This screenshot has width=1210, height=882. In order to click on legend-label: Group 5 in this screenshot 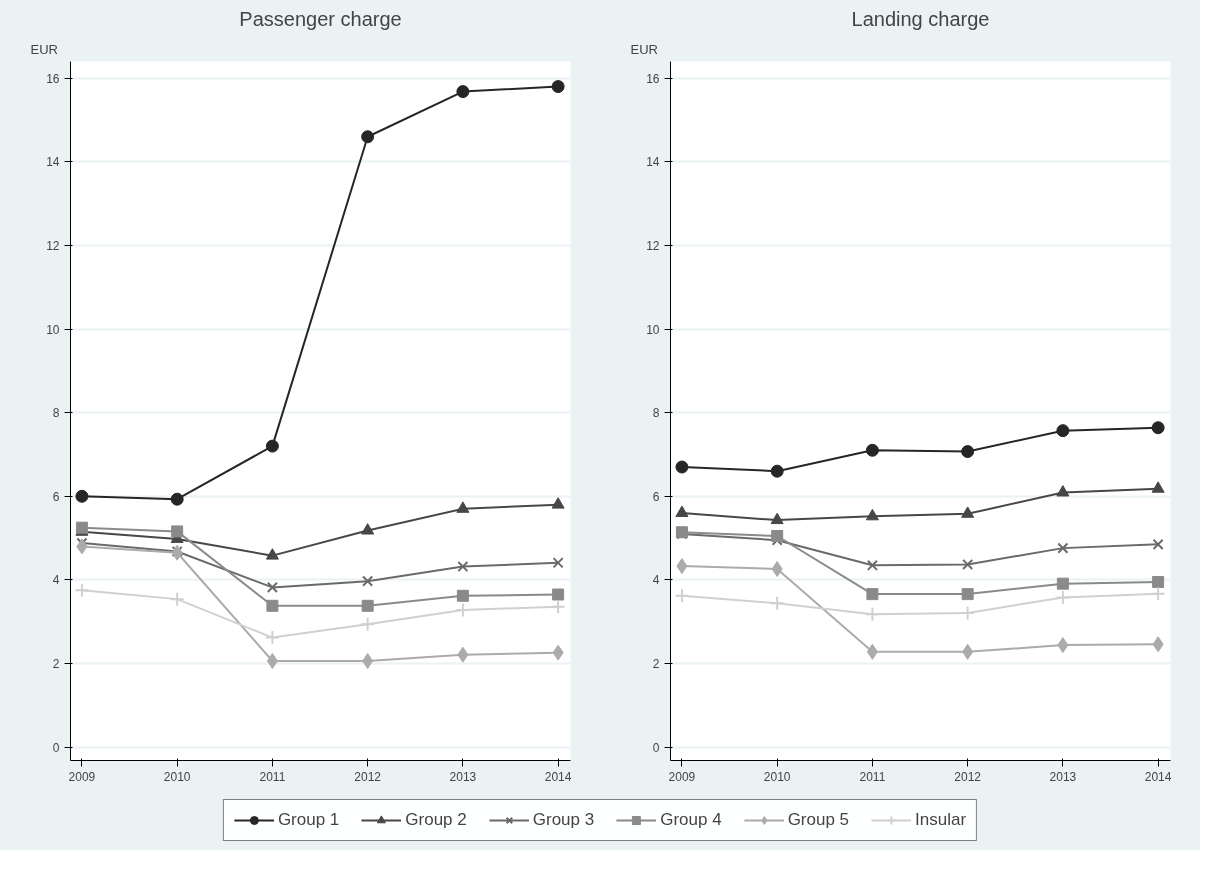, I will do `click(818, 820)`.